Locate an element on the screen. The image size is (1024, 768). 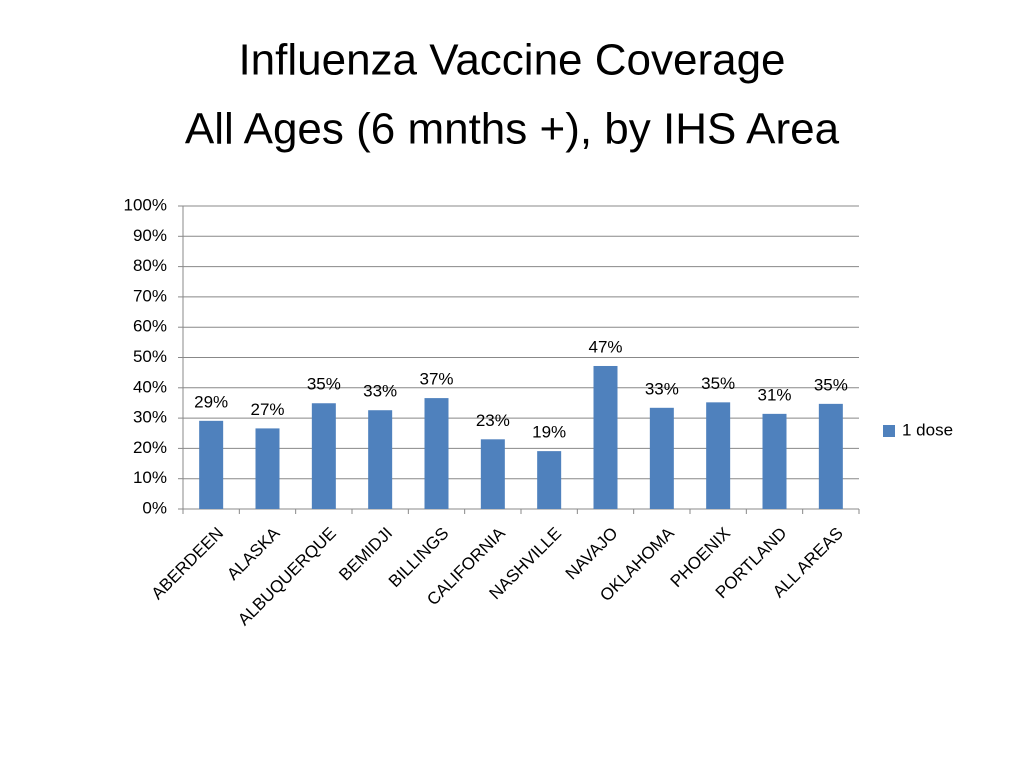
y-tick-label: 100% is located at coordinates (145, 204).